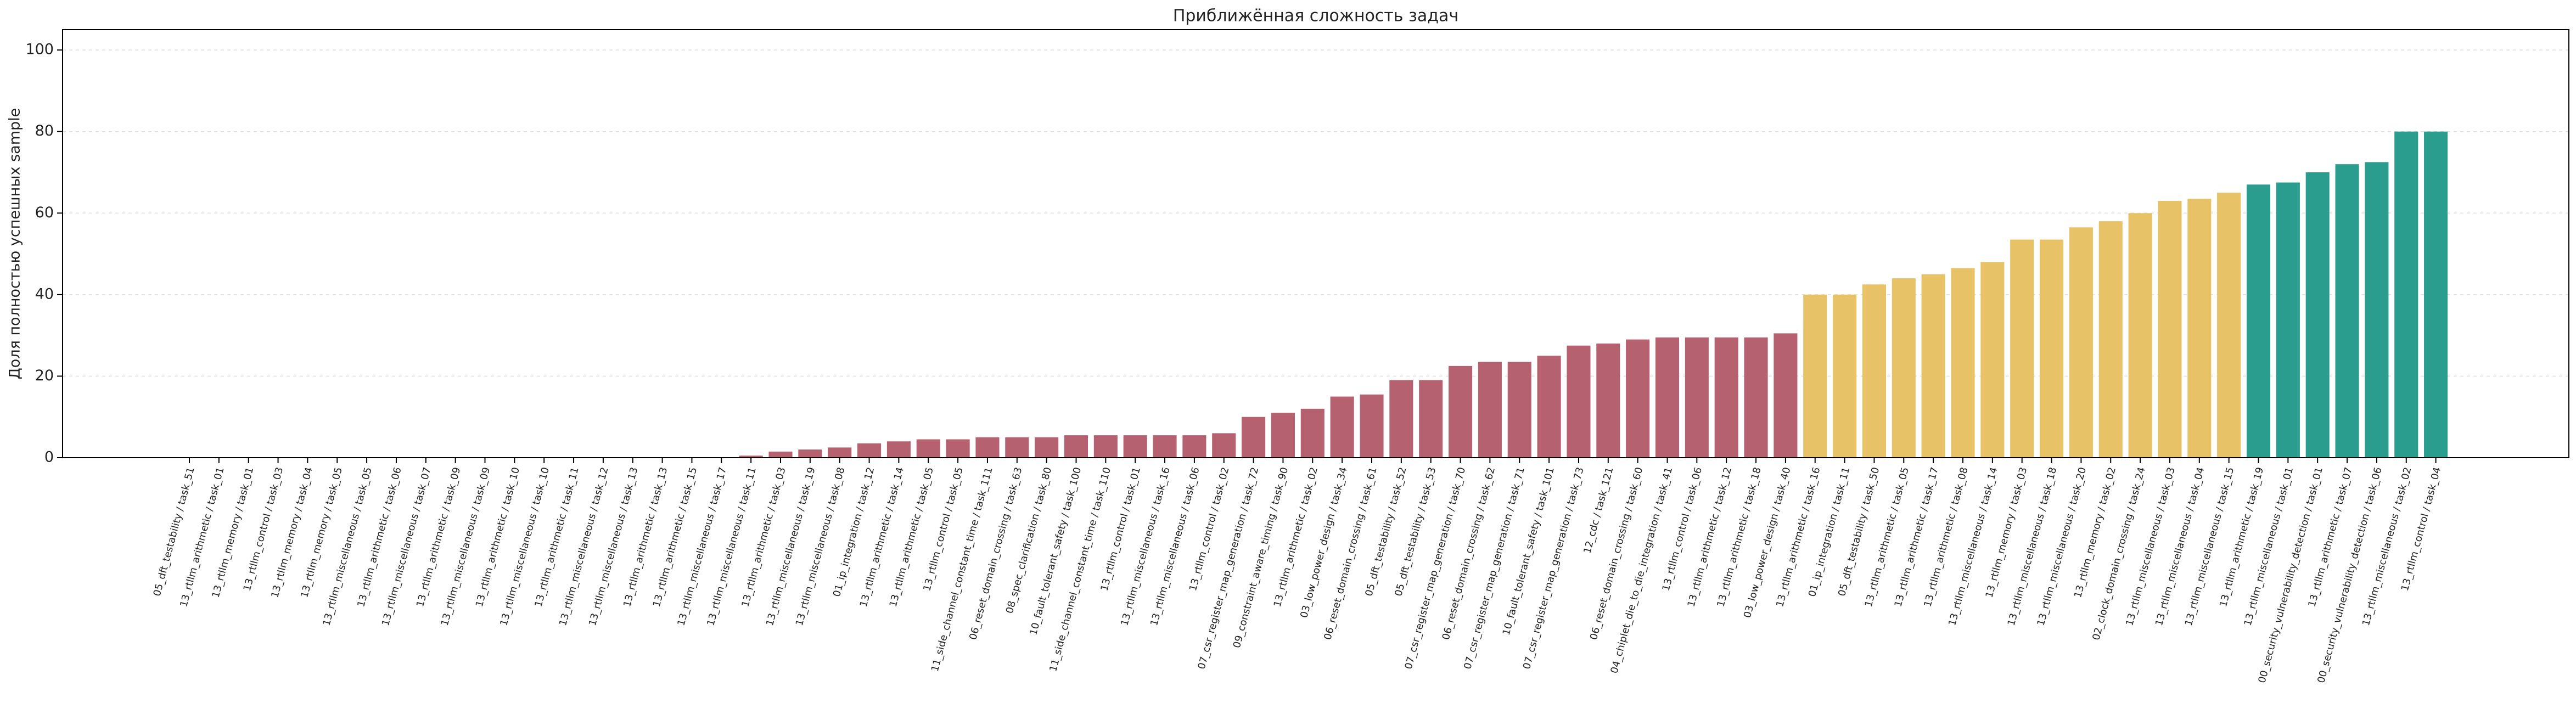 This screenshot has height=720, width=2576. I want to click on x-tick-label: 07_csr_register_map_generation / task_71, so click(1495, 569).